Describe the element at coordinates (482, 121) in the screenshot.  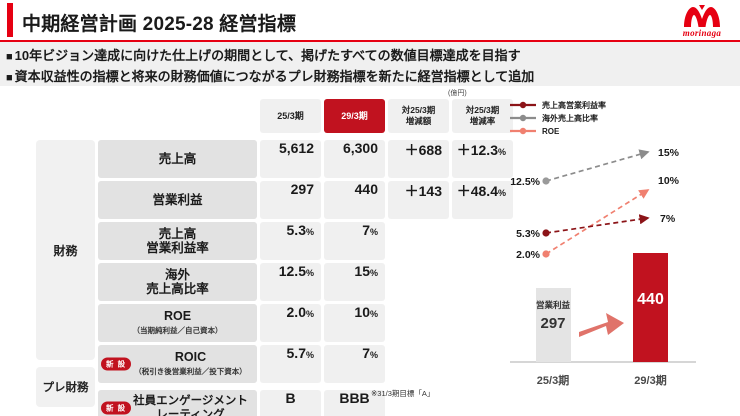
I see `col-header-label-line2: 増減率` at that location.